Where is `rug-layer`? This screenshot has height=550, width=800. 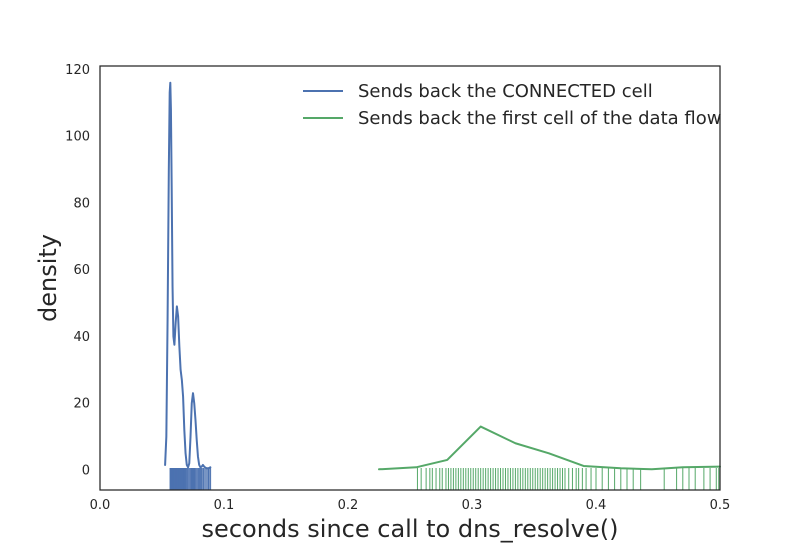
rug-layer is located at coordinates (444, 479).